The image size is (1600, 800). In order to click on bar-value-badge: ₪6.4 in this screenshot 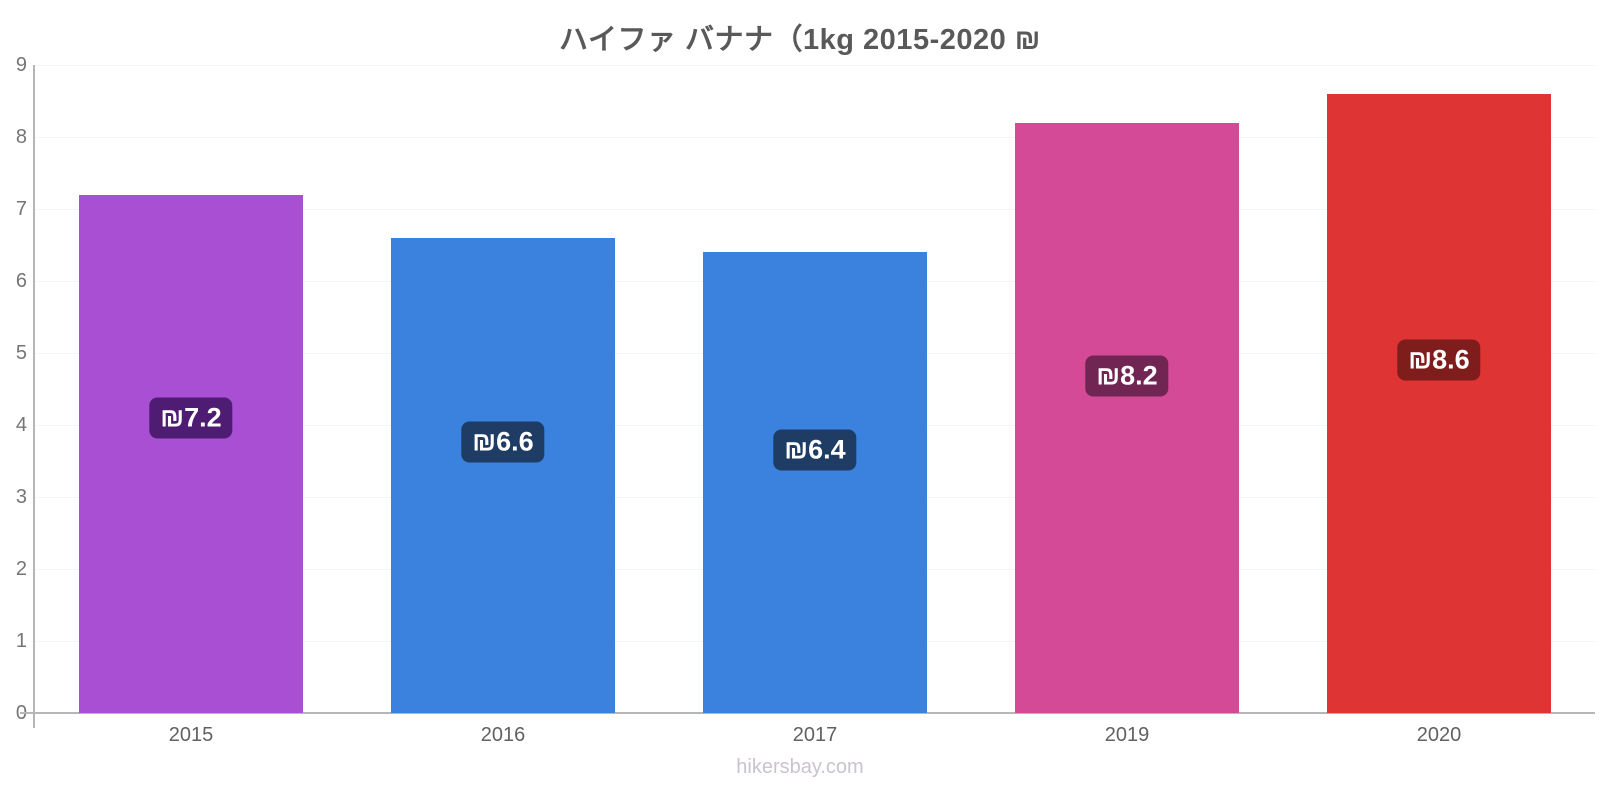, I will do `click(815, 450)`.